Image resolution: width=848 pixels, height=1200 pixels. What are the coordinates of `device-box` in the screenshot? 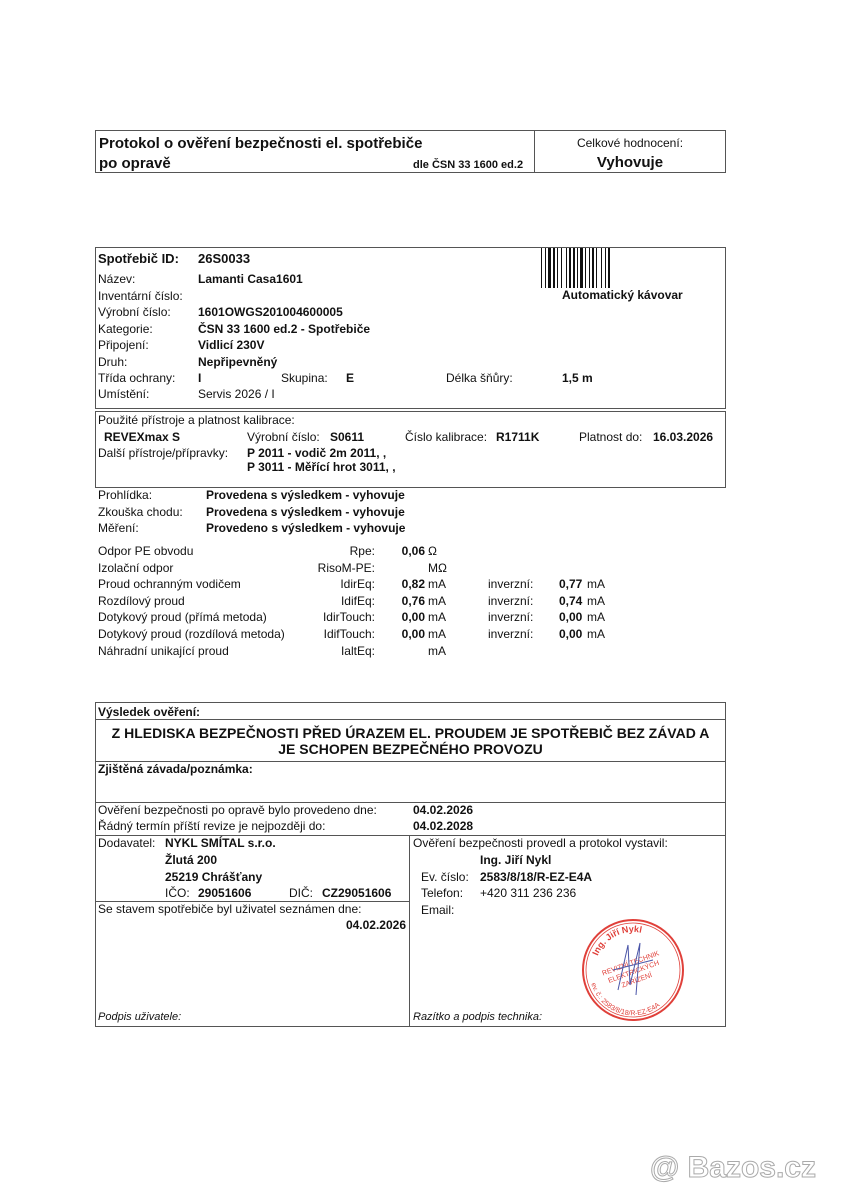 It's located at (410, 328).